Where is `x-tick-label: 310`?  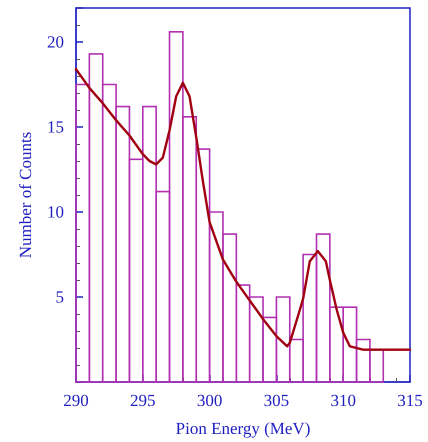 x-tick-label: 310 is located at coordinates (343, 400).